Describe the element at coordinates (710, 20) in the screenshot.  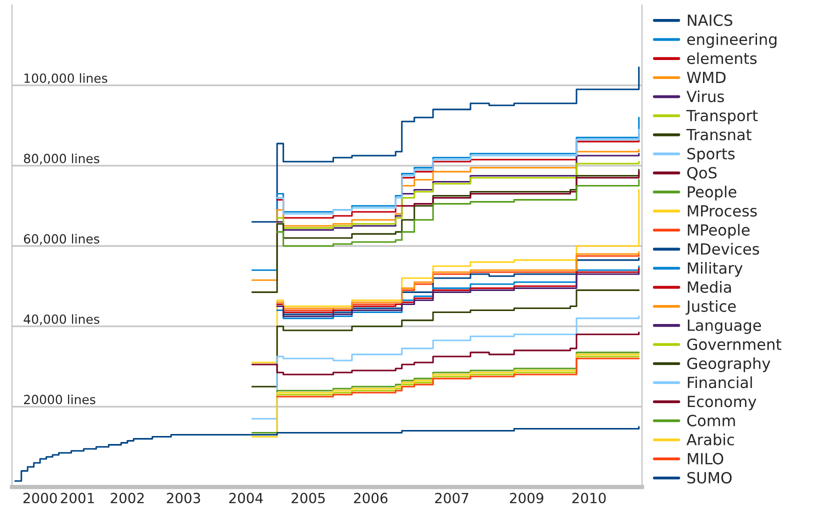
I see `legend-label: NAICS` at that location.